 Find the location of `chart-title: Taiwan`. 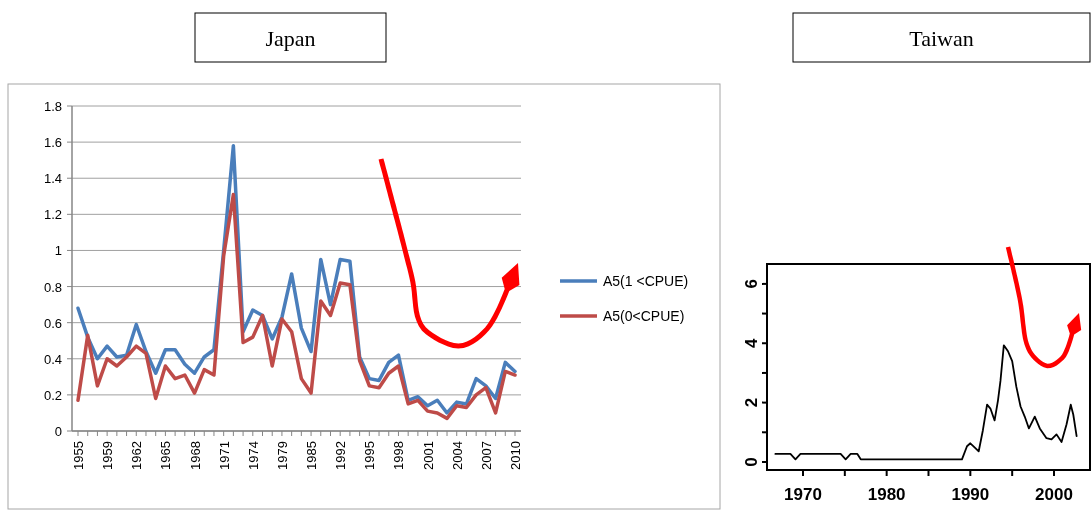

chart-title: Taiwan is located at coordinates (941, 38).